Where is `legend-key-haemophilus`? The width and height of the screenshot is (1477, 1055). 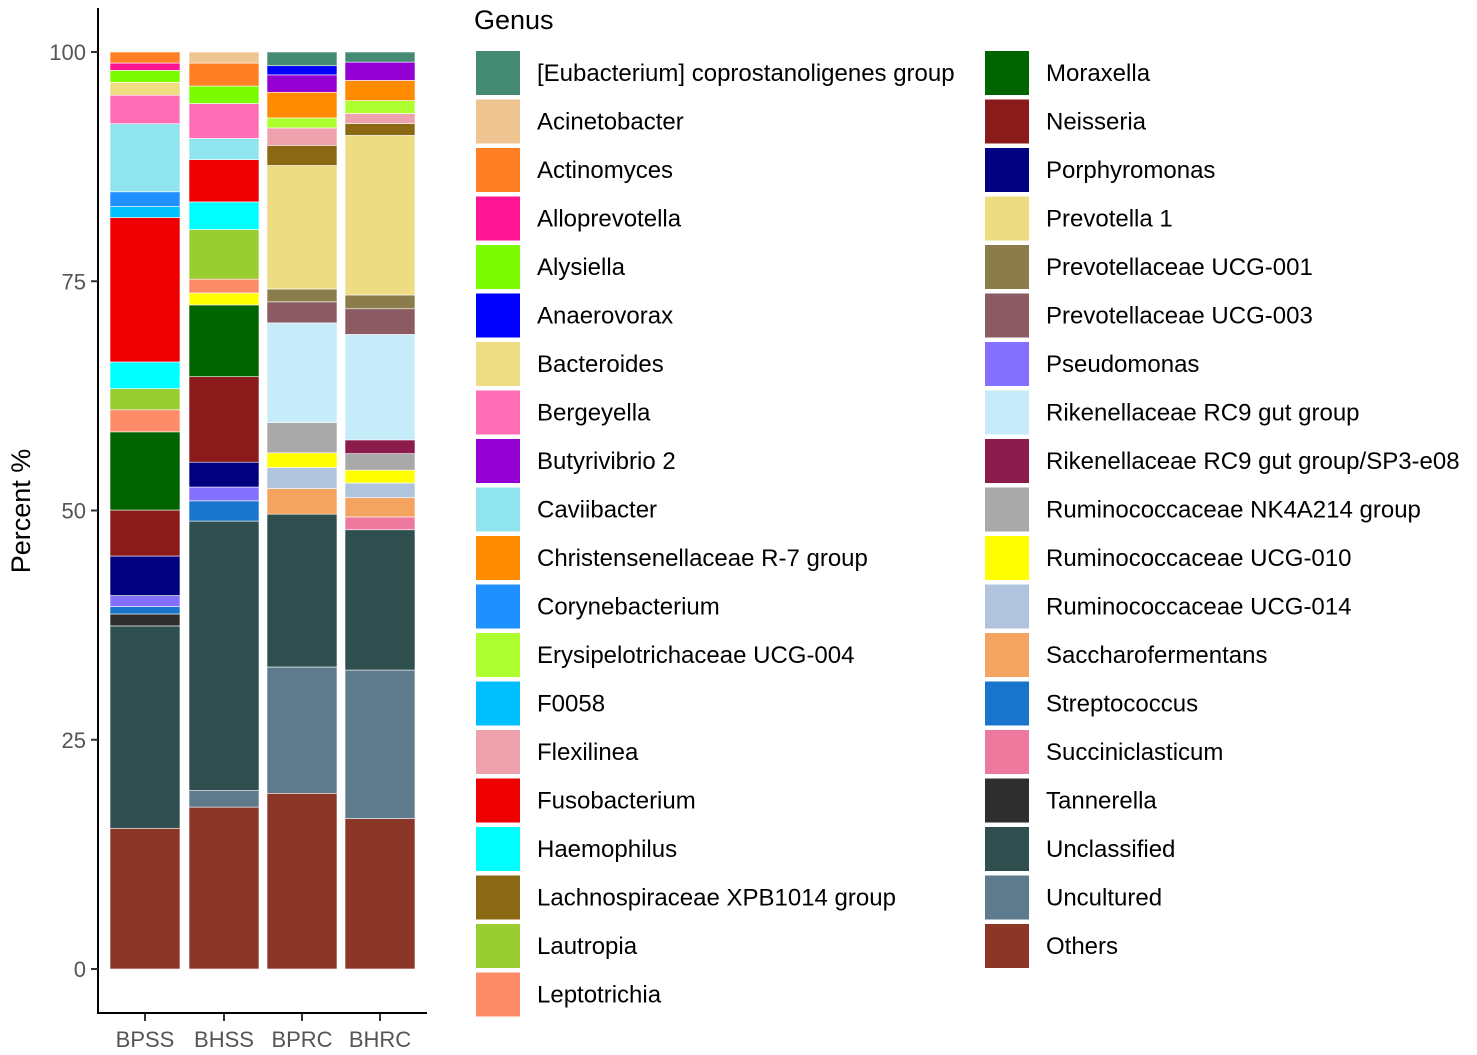 legend-key-haemophilus is located at coordinates (498, 849).